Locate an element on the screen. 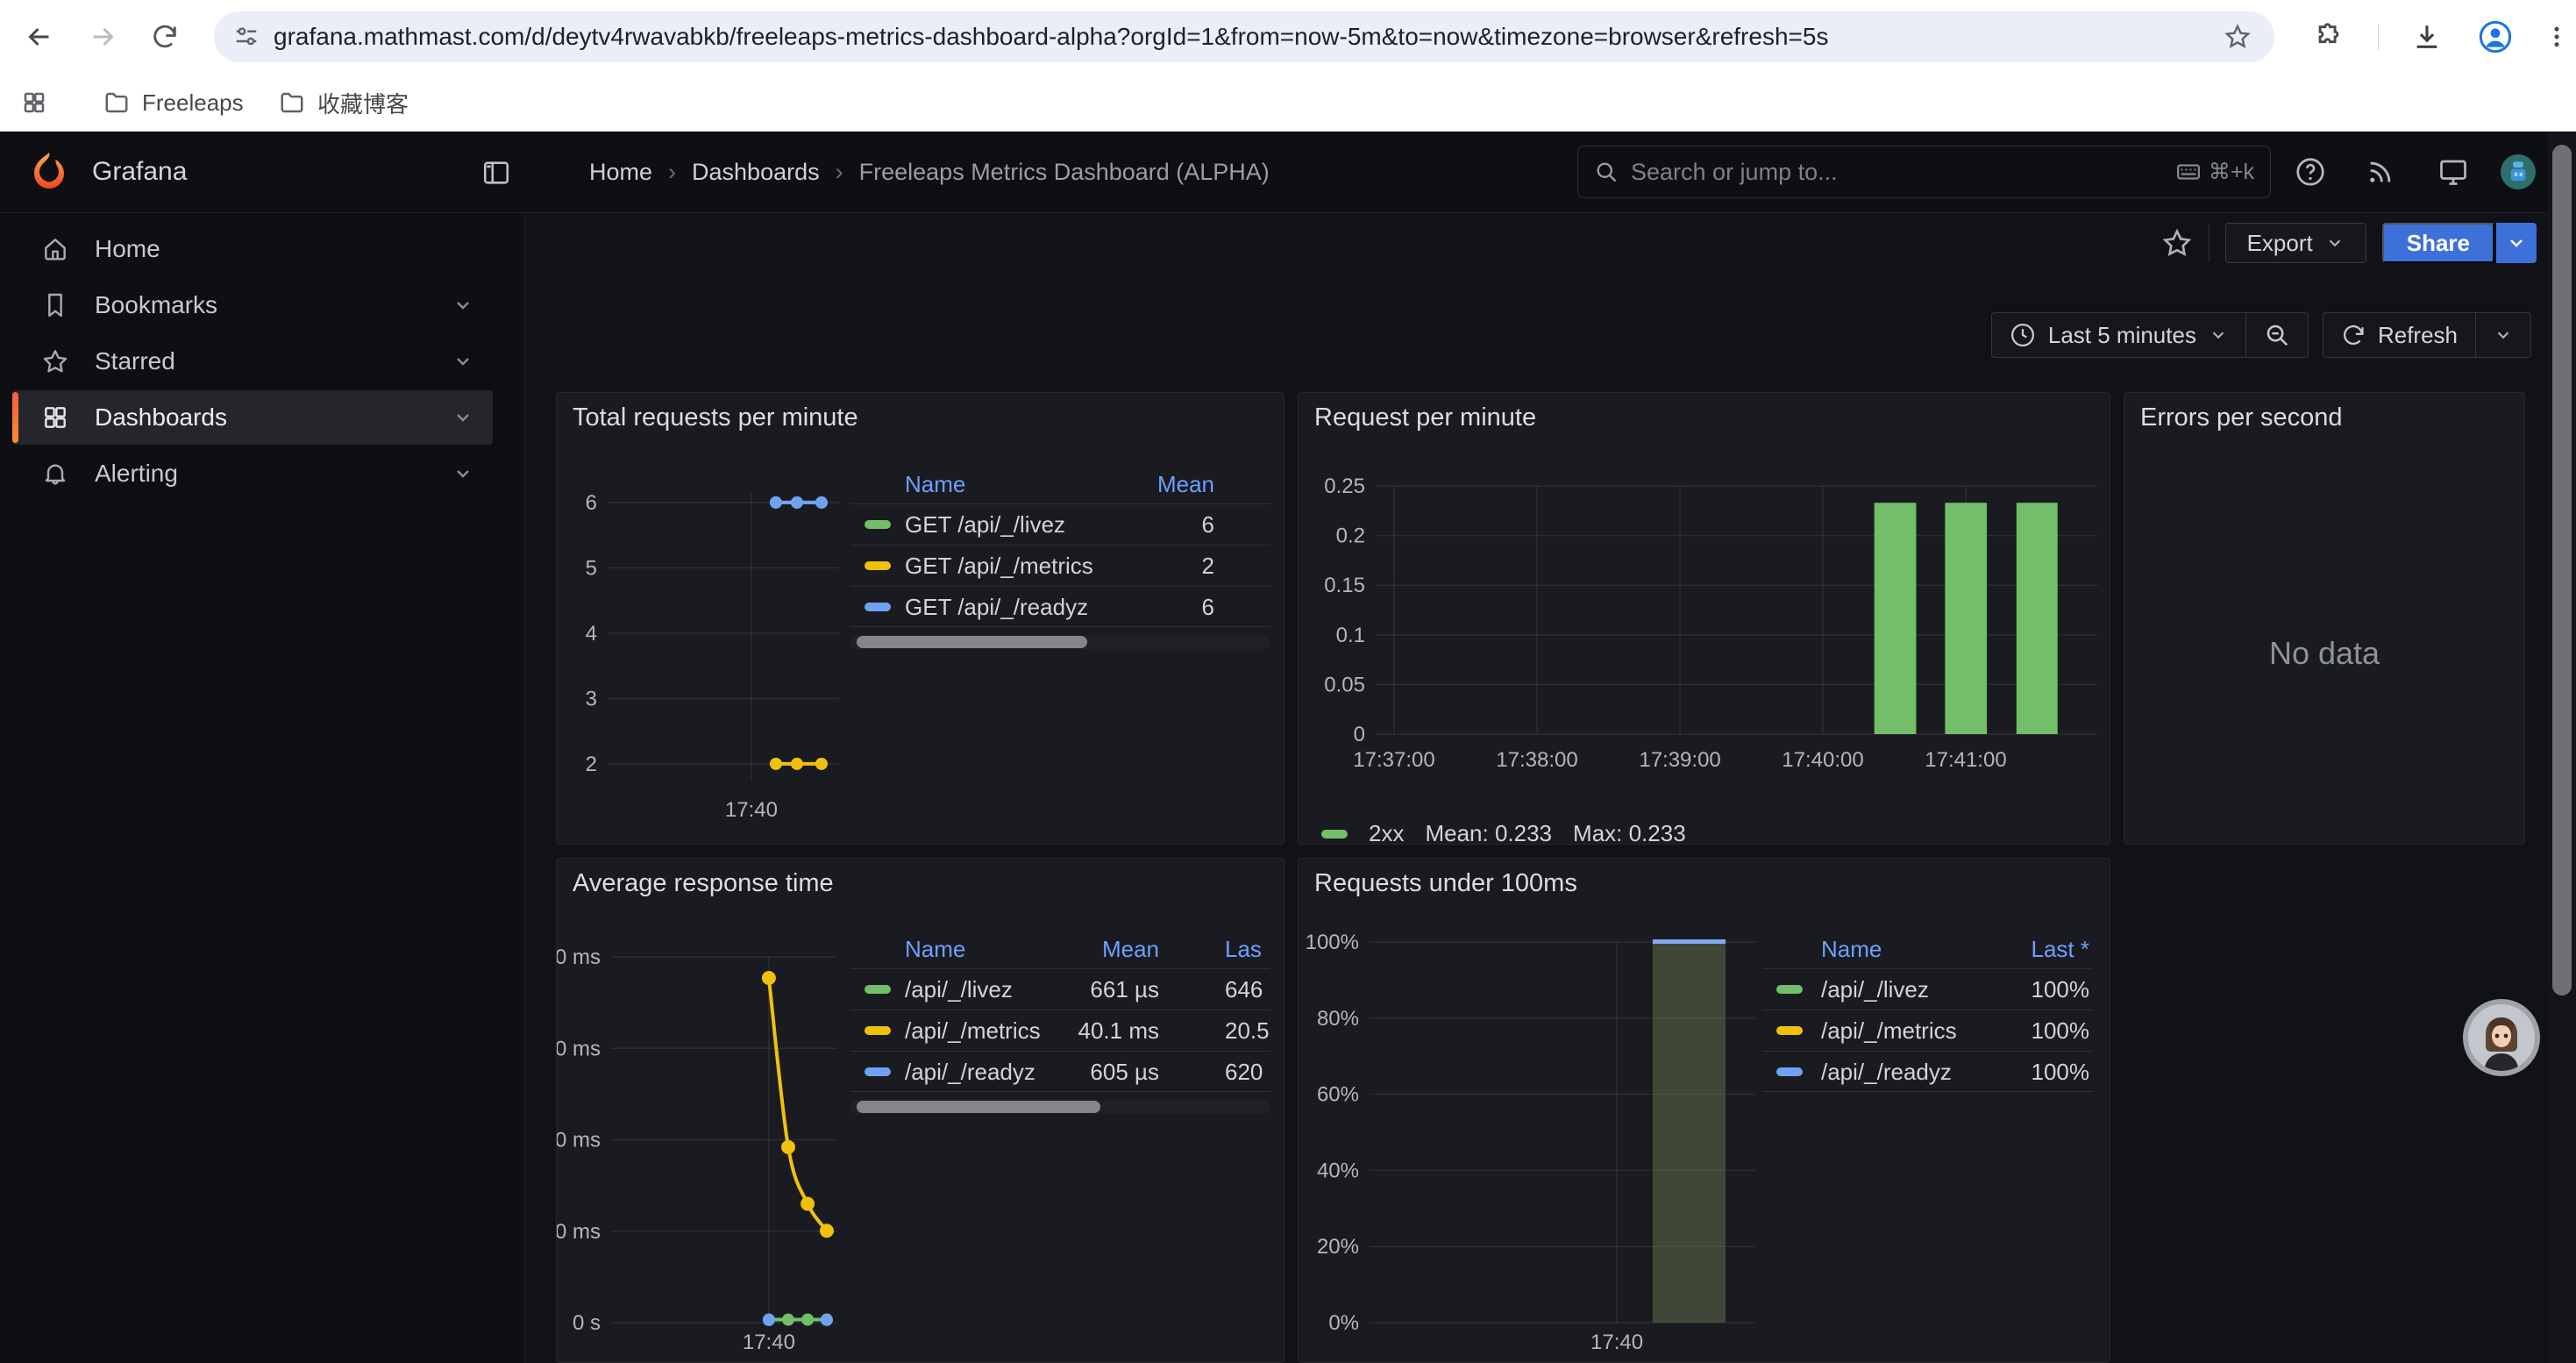 This screenshot has width=2576, height=1363. user-avatar is located at coordinates (2518, 171).